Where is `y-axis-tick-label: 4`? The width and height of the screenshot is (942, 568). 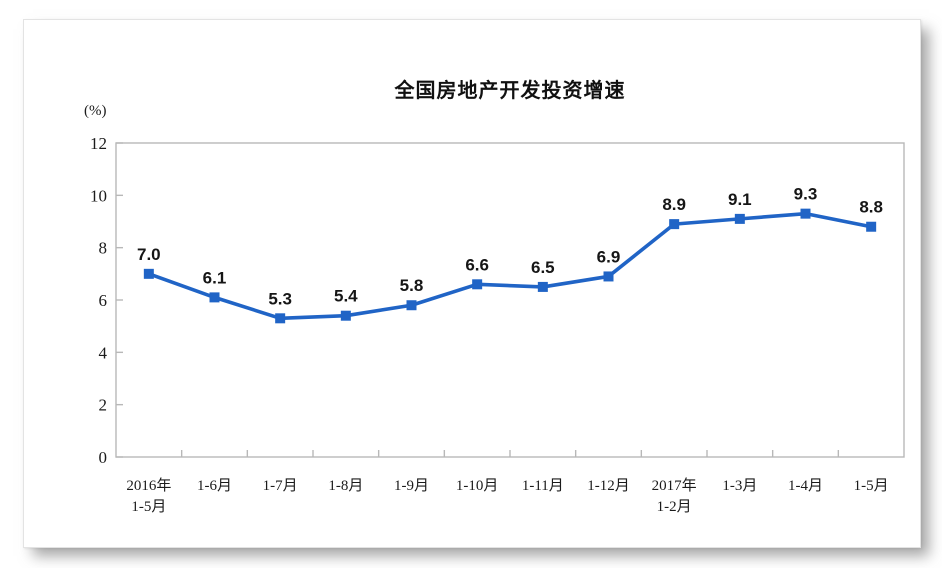 y-axis-tick-label: 4 is located at coordinates (103, 352).